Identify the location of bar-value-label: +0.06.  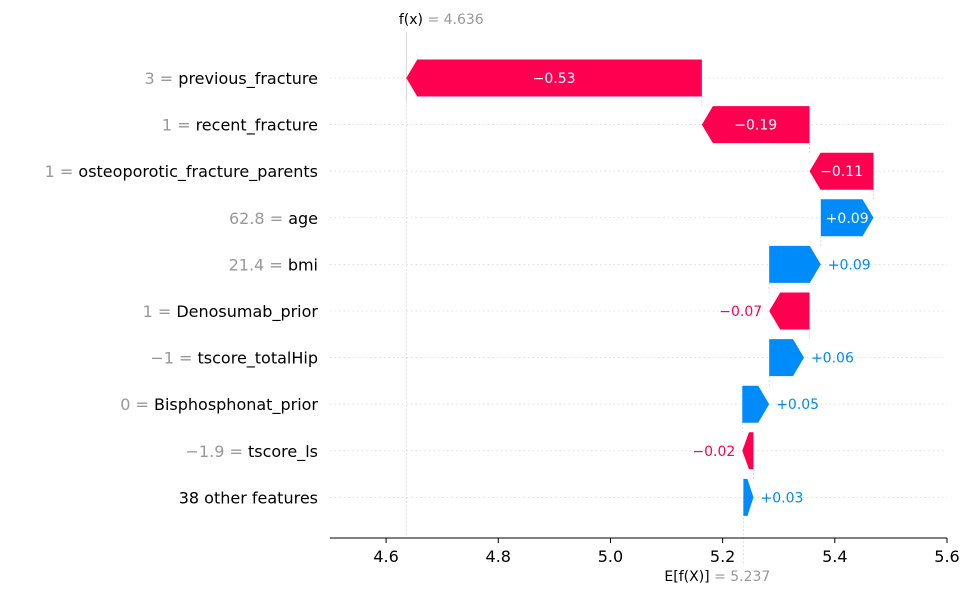
(832, 359).